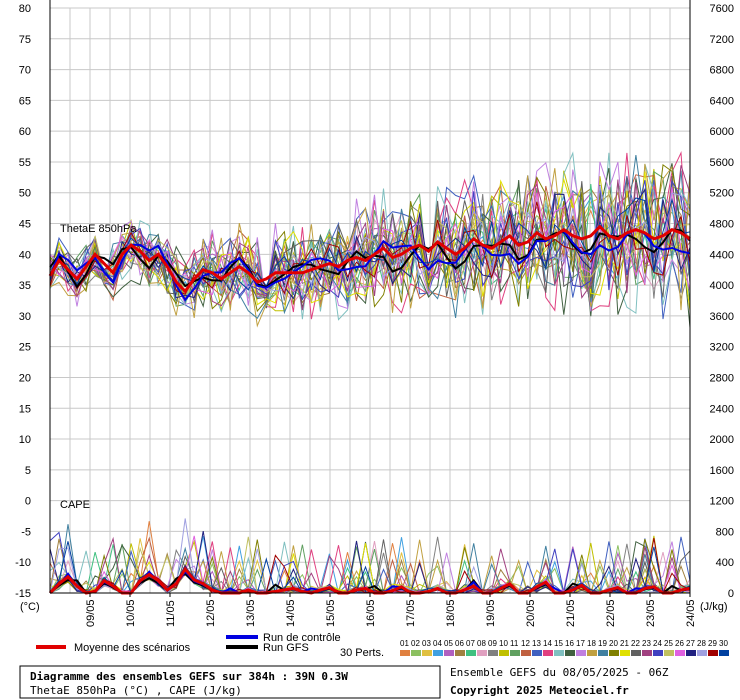 This screenshot has width=740, height=700. What do you see at coordinates (25, 71) in the screenshot?
I see `left-tick-label: 70` at bounding box center [25, 71].